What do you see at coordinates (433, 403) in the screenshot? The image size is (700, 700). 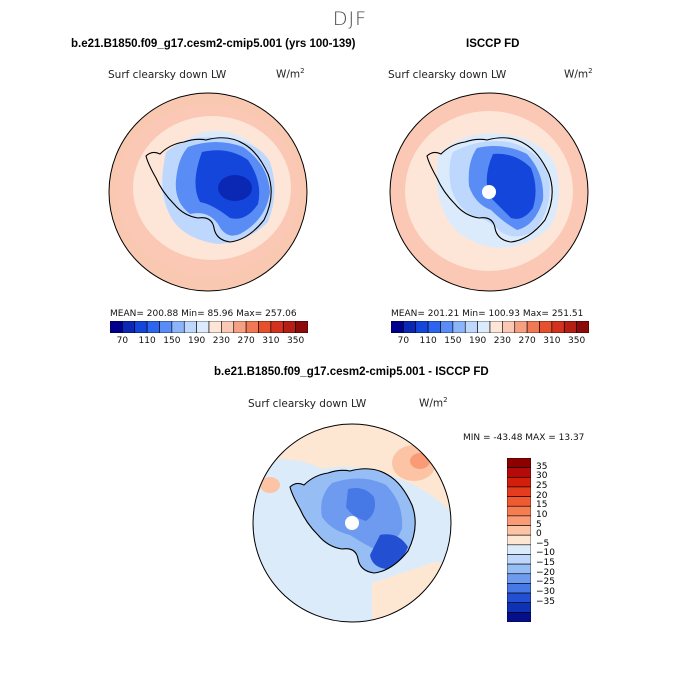 I see `difference-units-label: W/m2` at bounding box center [433, 403].